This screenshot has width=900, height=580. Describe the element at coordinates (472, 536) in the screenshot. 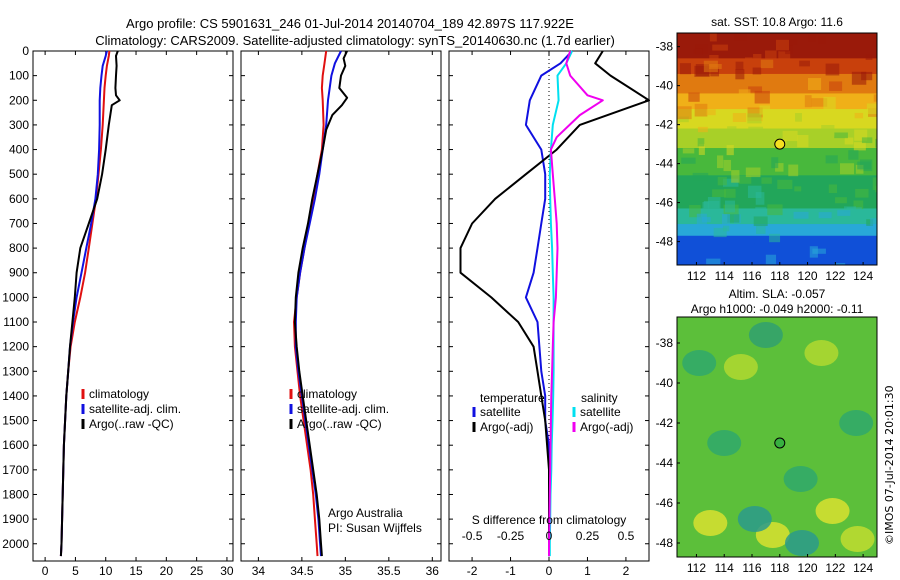

I see `x2-tick-label: -0.5` at that location.